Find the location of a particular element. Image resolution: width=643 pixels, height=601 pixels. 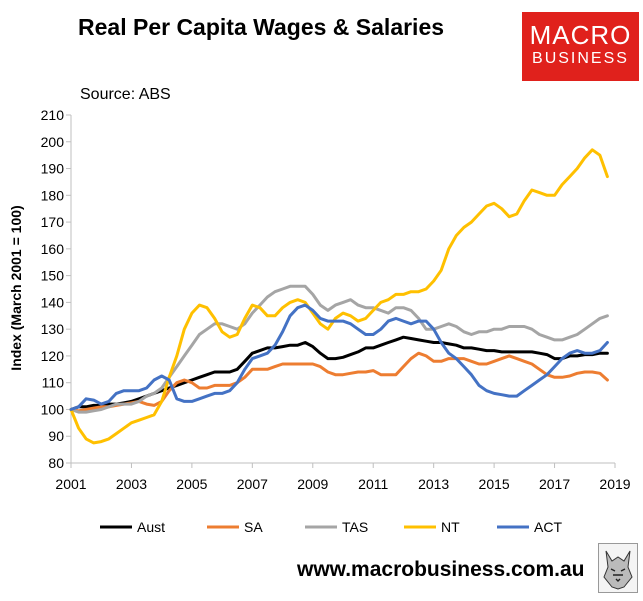

logo-line-1: MACRO is located at coordinates (580, 35).